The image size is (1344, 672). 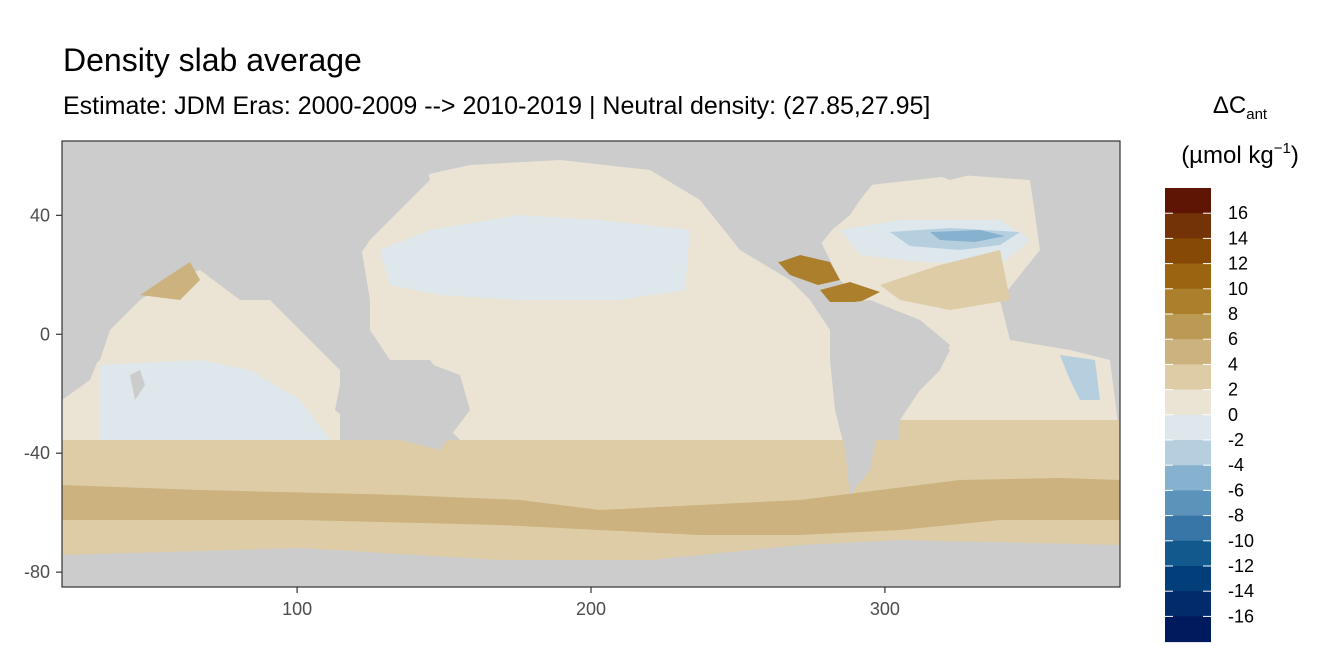 What do you see at coordinates (1233, 364) in the screenshot?
I see `legend-tick-label: 4` at bounding box center [1233, 364].